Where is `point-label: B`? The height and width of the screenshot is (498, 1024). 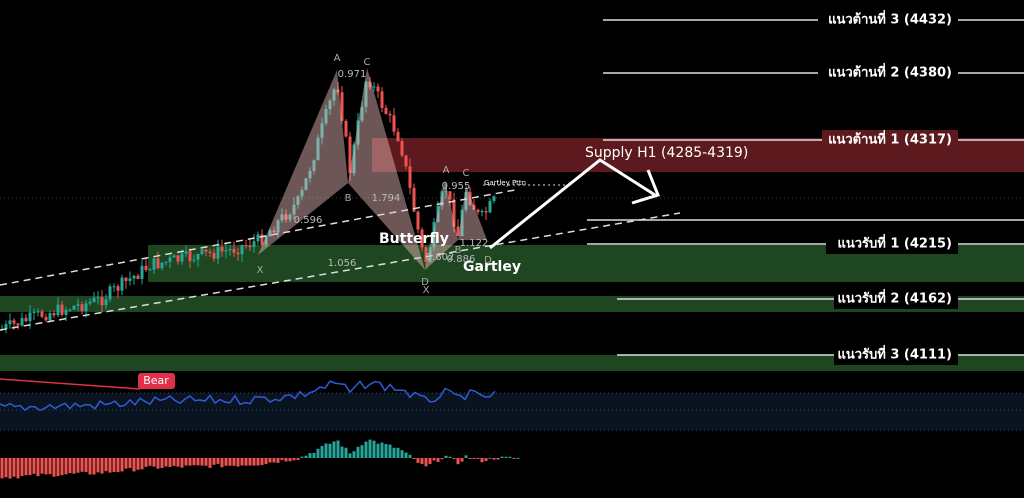
point-label: B is located at coordinates (348, 198).